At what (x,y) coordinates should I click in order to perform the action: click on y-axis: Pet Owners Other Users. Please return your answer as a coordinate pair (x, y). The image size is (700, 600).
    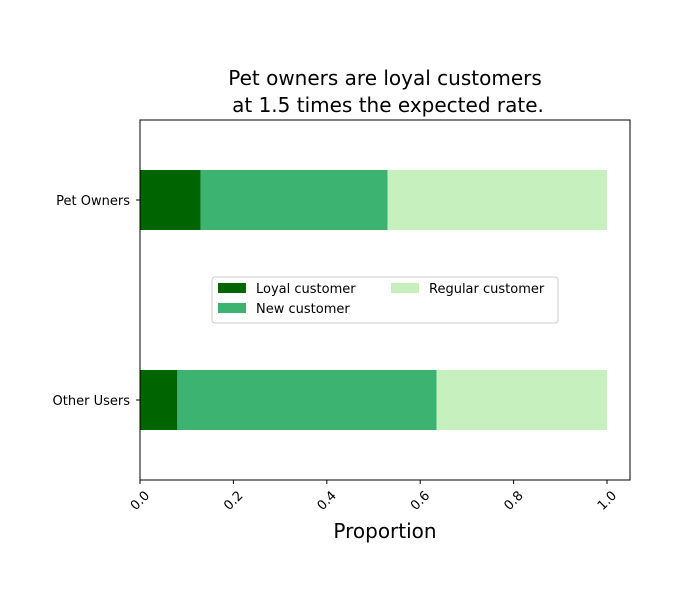
    Looking at the image, I should click on (96, 301).